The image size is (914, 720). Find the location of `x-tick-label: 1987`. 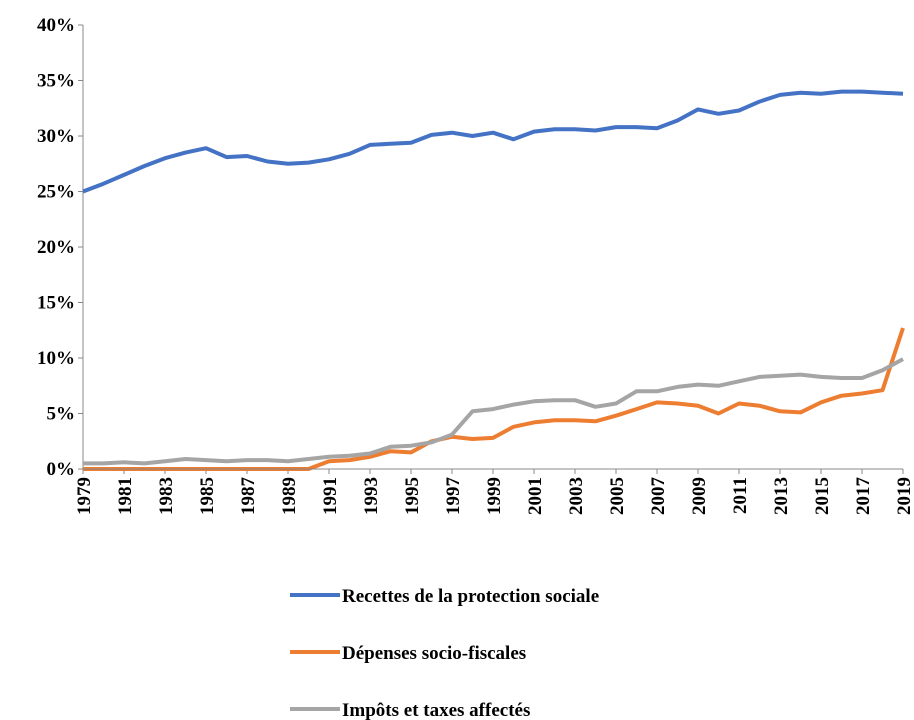

x-tick-label: 1987 is located at coordinates (248, 496).